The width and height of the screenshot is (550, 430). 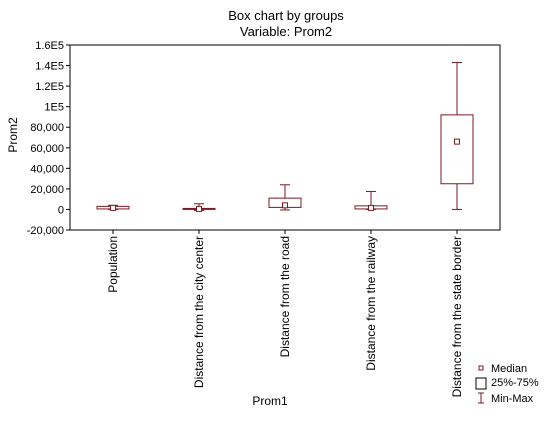 I want to click on legend: Median 25%-75% Min-Max, so click(x=507, y=384).